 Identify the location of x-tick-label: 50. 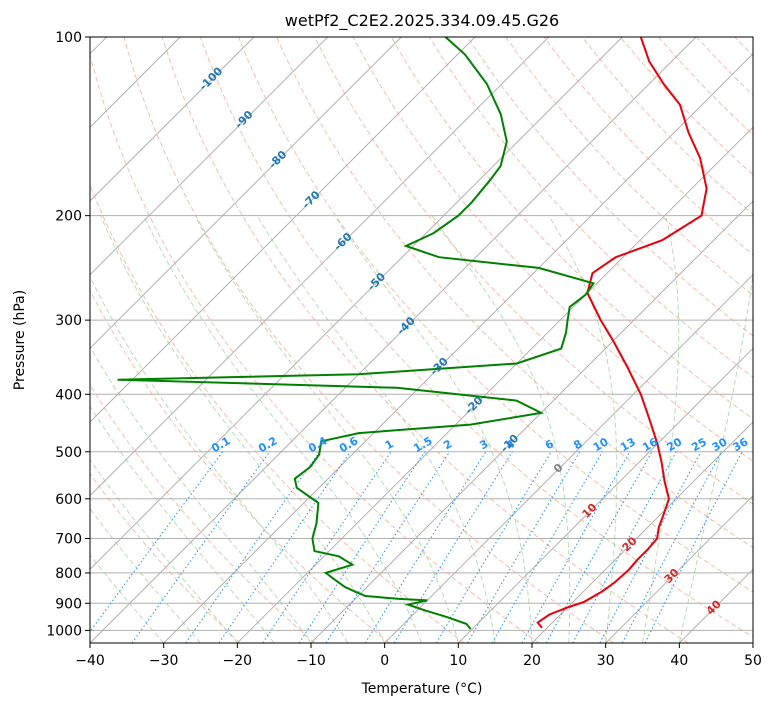
(753, 661).